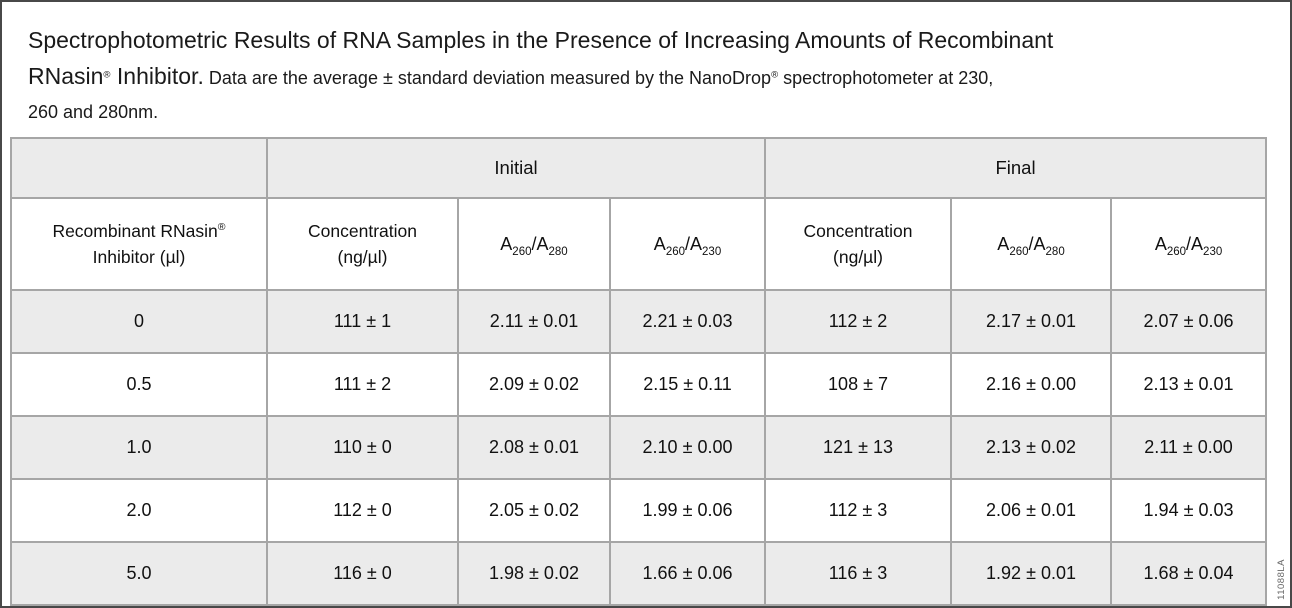 The width and height of the screenshot is (1292, 608). Describe the element at coordinates (1031, 321) in the screenshot. I see `table-cell: 2.17 ± 0.01` at that location.